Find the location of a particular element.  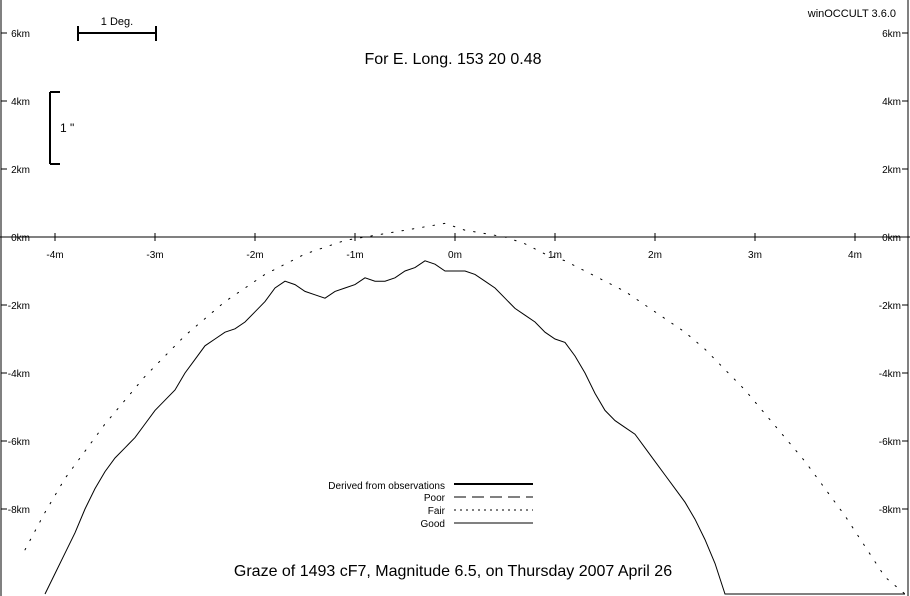

y-tick-label-right: -6km is located at coordinates (890, 442).